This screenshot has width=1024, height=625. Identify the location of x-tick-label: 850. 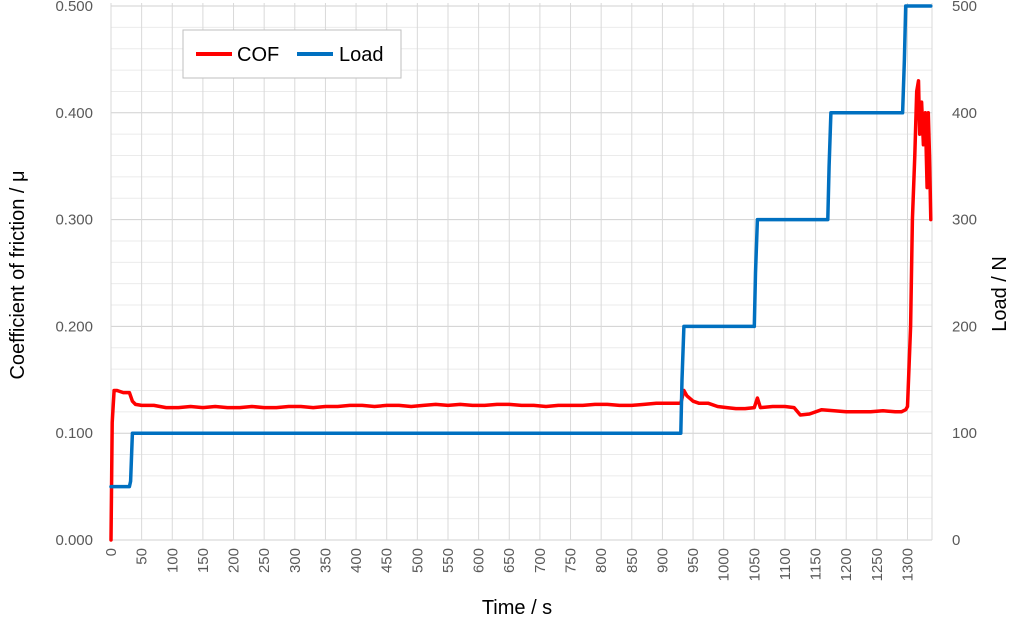
(632, 560).